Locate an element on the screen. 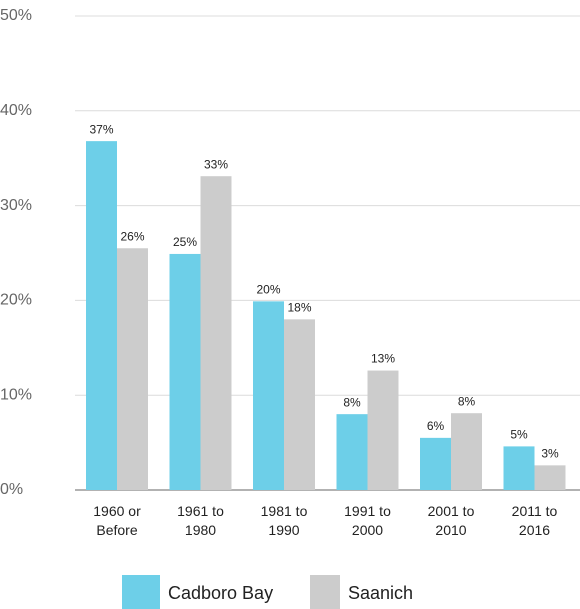 The width and height of the screenshot is (580, 609). value-label: 3% is located at coordinates (550, 454).